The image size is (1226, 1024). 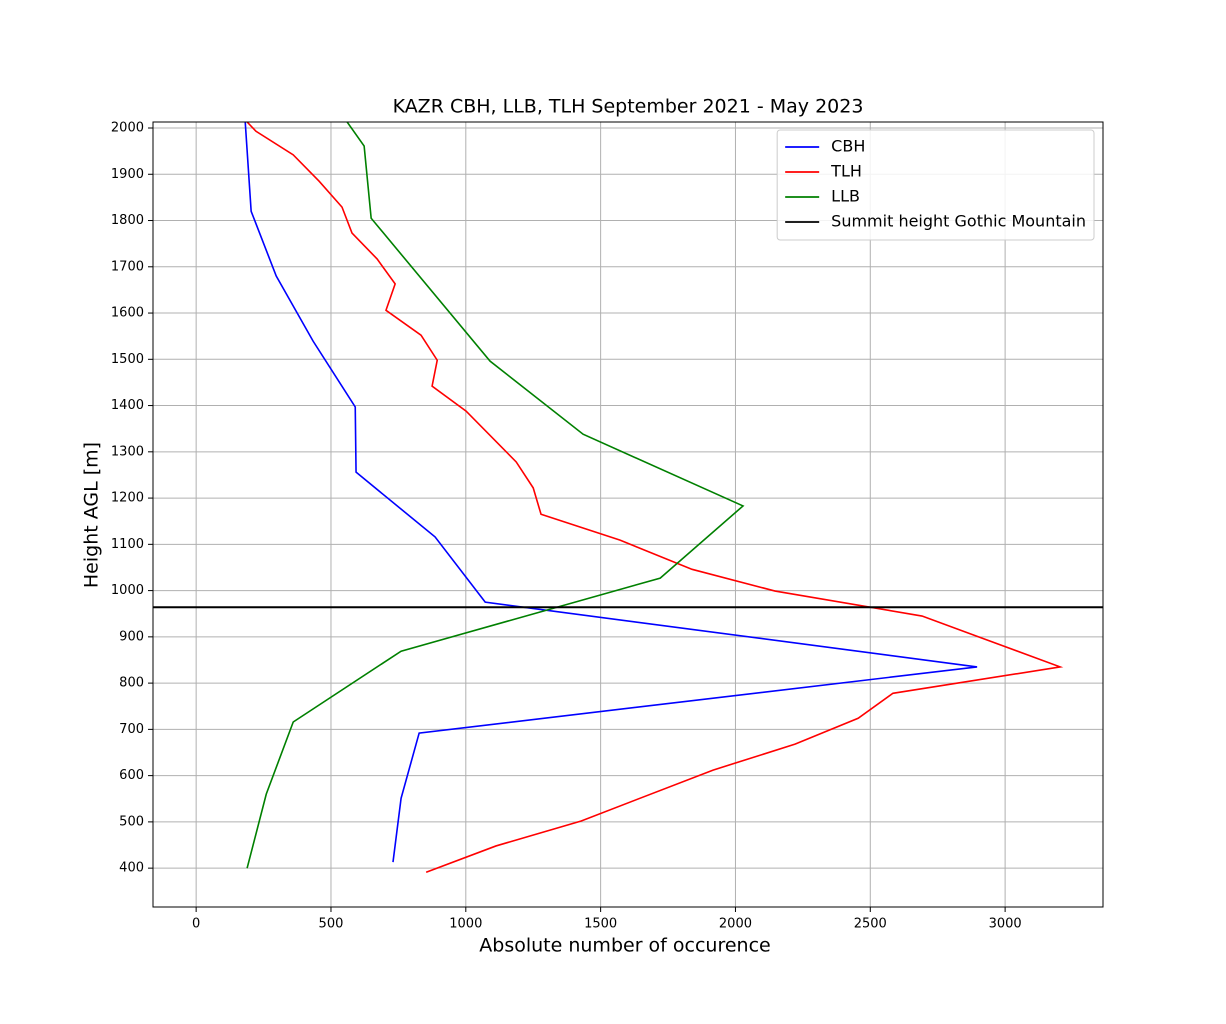 What do you see at coordinates (127, 544) in the screenshot?
I see `y-tick-label: 1100` at bounding box center [127, 544].